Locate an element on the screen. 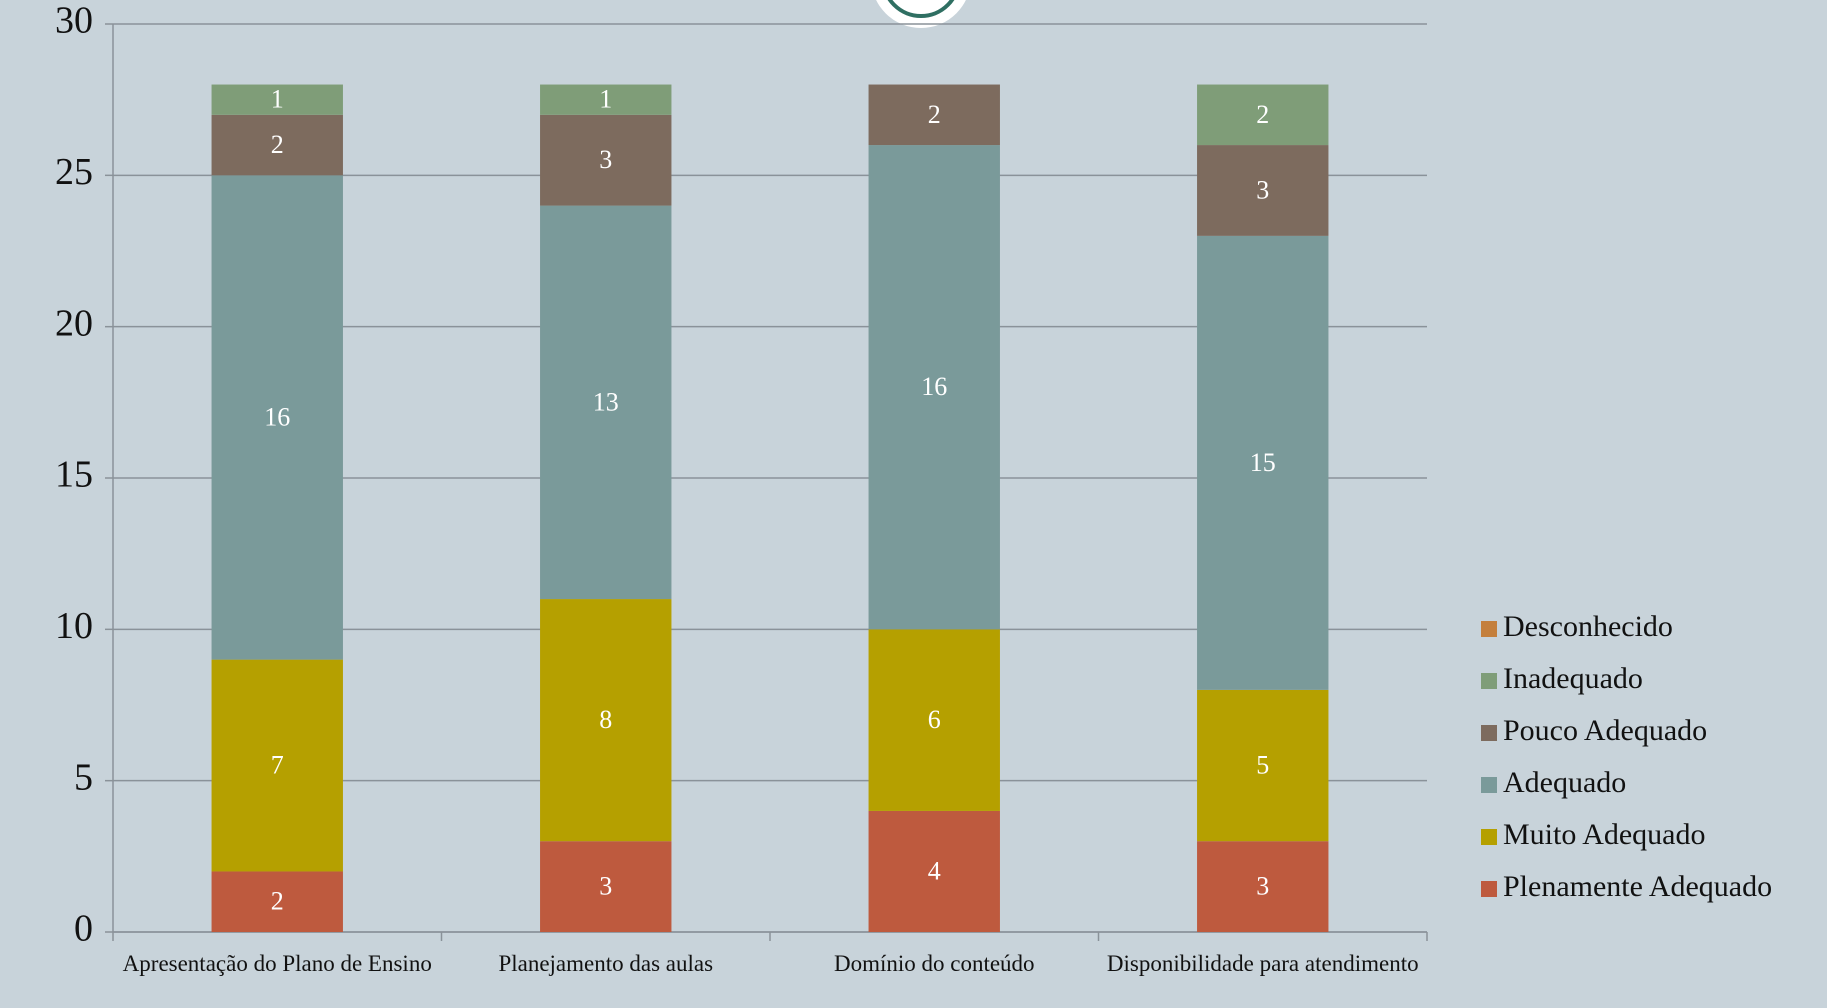 This screenshot has width=1827, height=1008. x-tick-label: Disponibilidade para atendimento is located at coordinates (1263, 963).